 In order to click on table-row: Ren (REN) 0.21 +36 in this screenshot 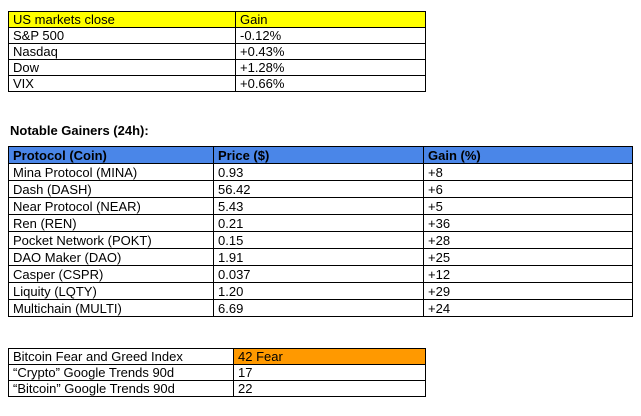, I will do `click(320, 223)`.